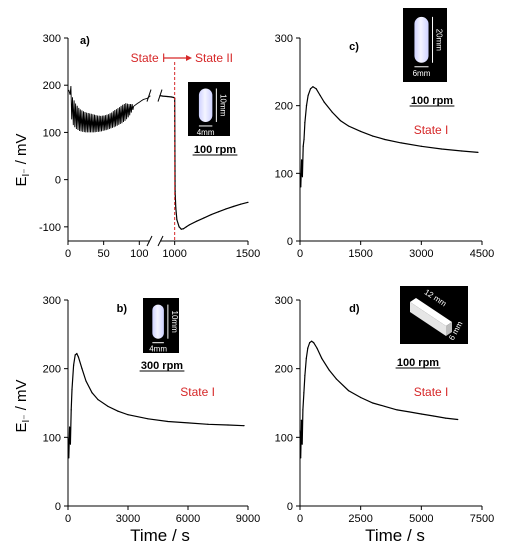 This screenshot has height=550, width=508. Describe the element at coordinates (52, 438) in the screenshot. I see `b-y-tick-label: 100` at that location.